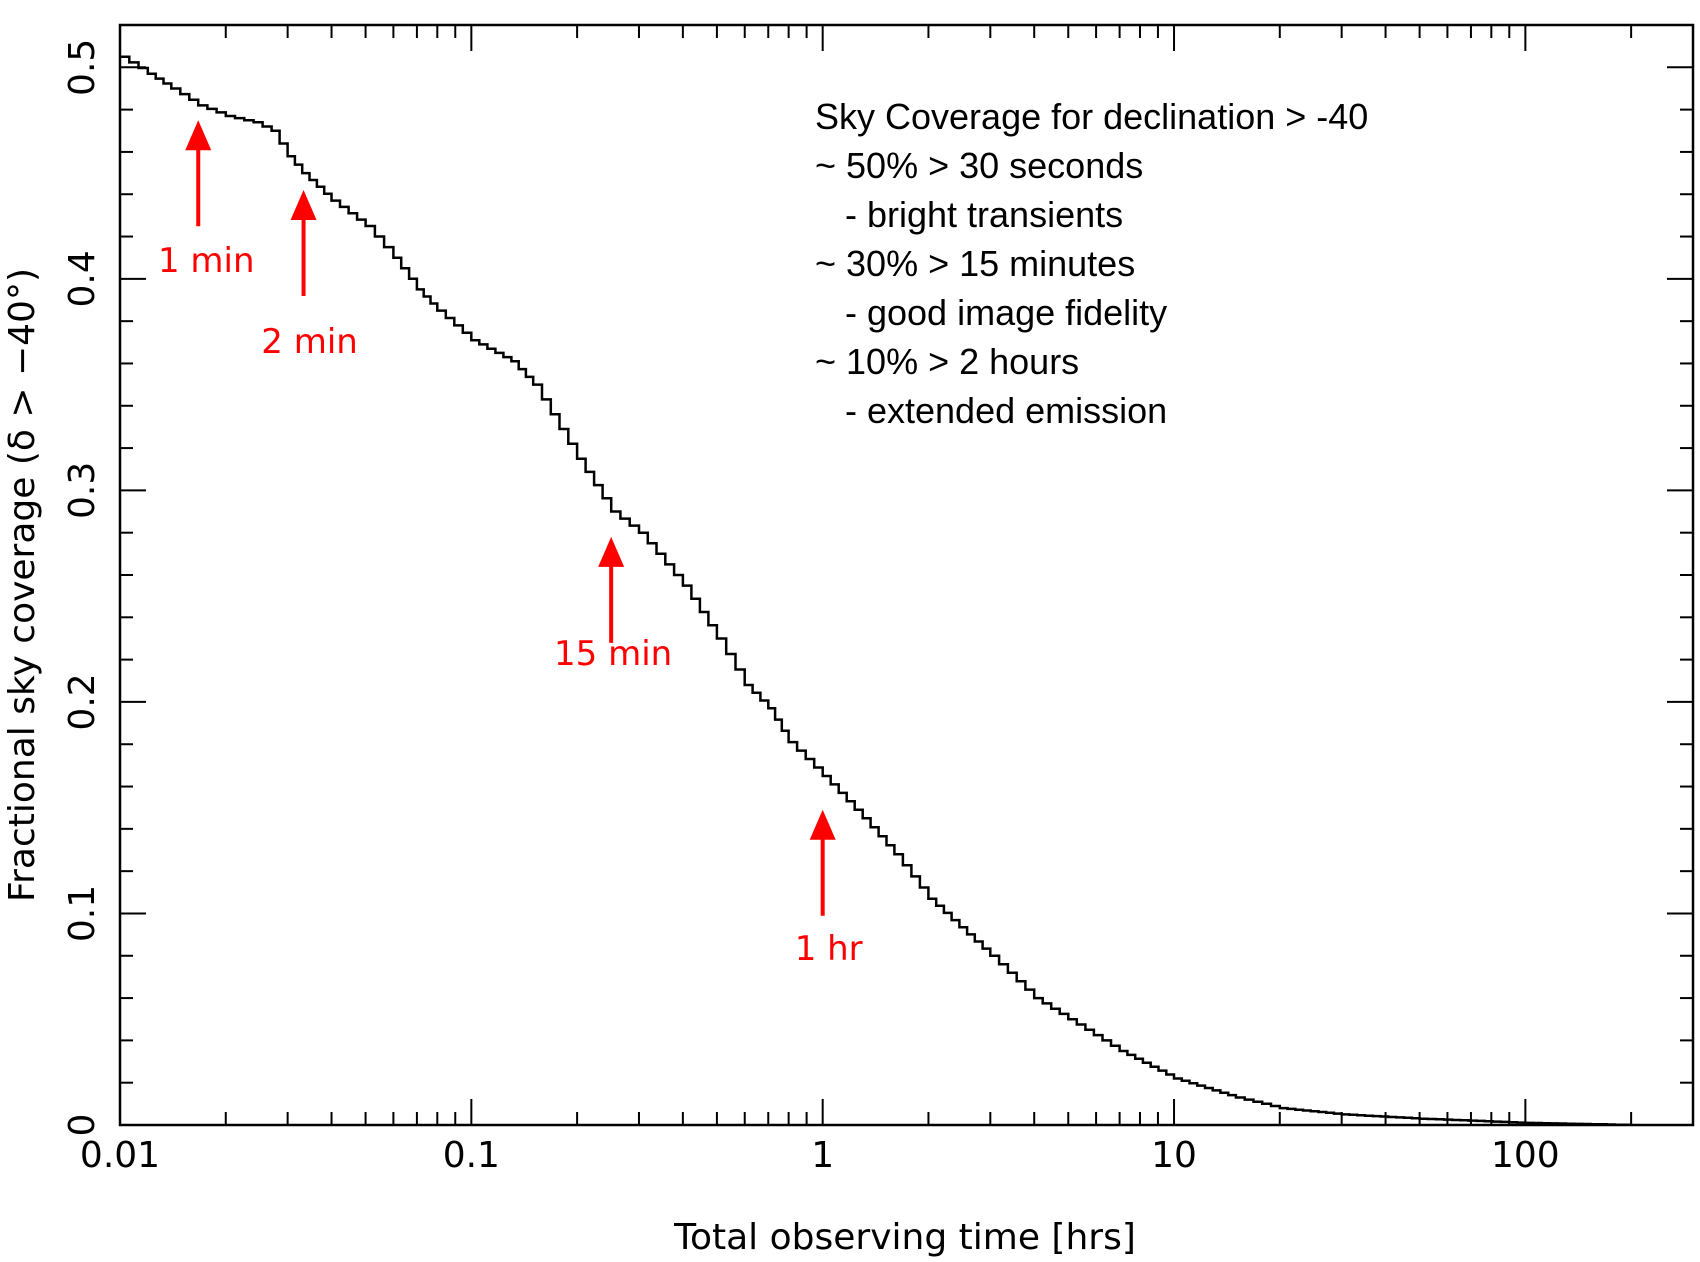 The width and height of the screenshot is (1700, 1262). What do you see at coordinates (822, 1155) in the screenshot?
I see `x-tick-label: 1` at bounding box center [822, 1155].